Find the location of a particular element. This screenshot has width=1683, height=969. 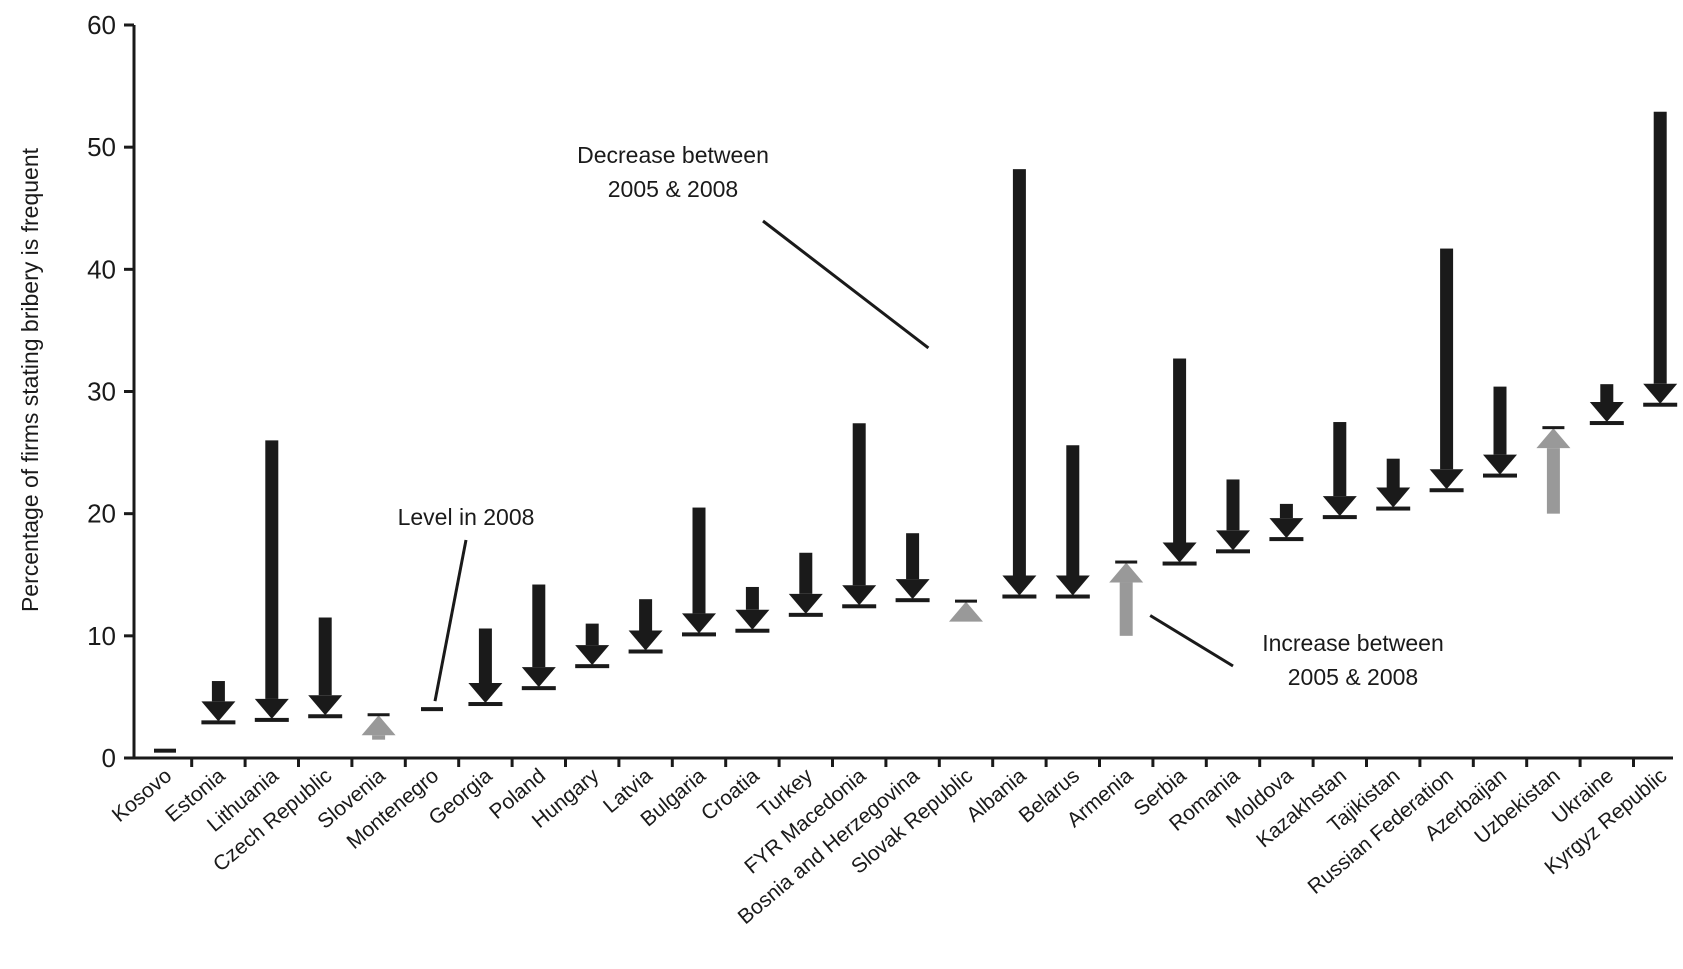

arrow-hungary is located at coordinates (592, 646).